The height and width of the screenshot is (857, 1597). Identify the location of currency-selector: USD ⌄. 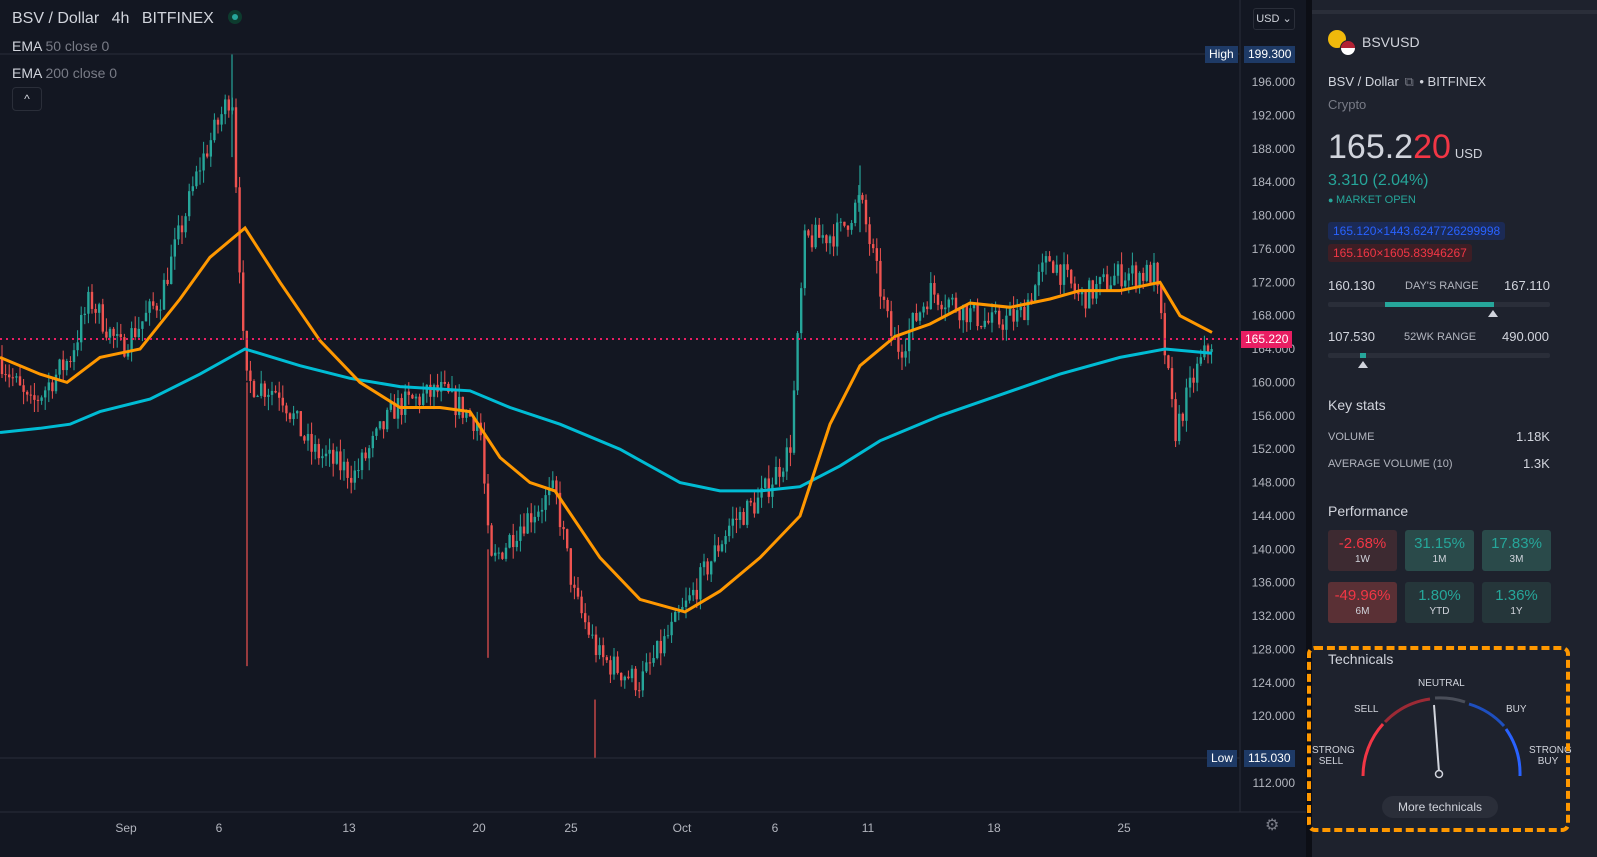
(1274, 19).